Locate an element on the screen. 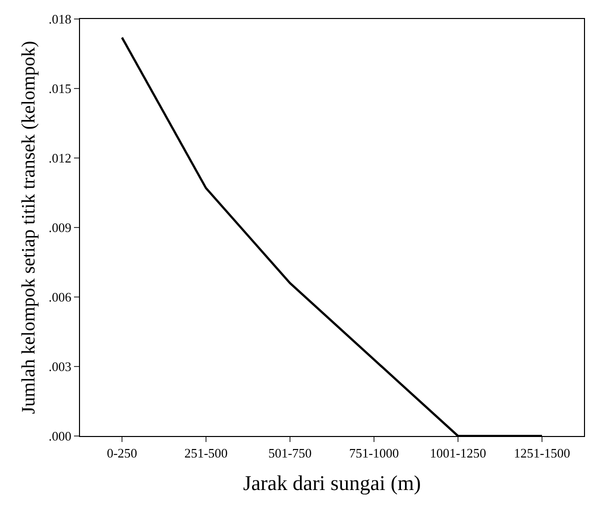 The width and height of the screenshot is (604, 513). x-tick-label: 1251-1500 is located at coordinates (542, 453).